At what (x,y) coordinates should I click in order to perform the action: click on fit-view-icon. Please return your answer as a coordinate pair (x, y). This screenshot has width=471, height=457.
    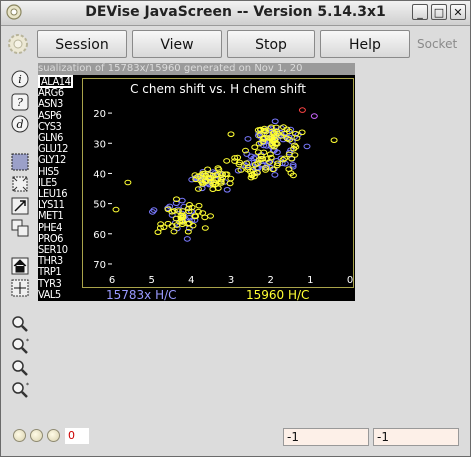
    Looking at the image, I should click on (20, 288).